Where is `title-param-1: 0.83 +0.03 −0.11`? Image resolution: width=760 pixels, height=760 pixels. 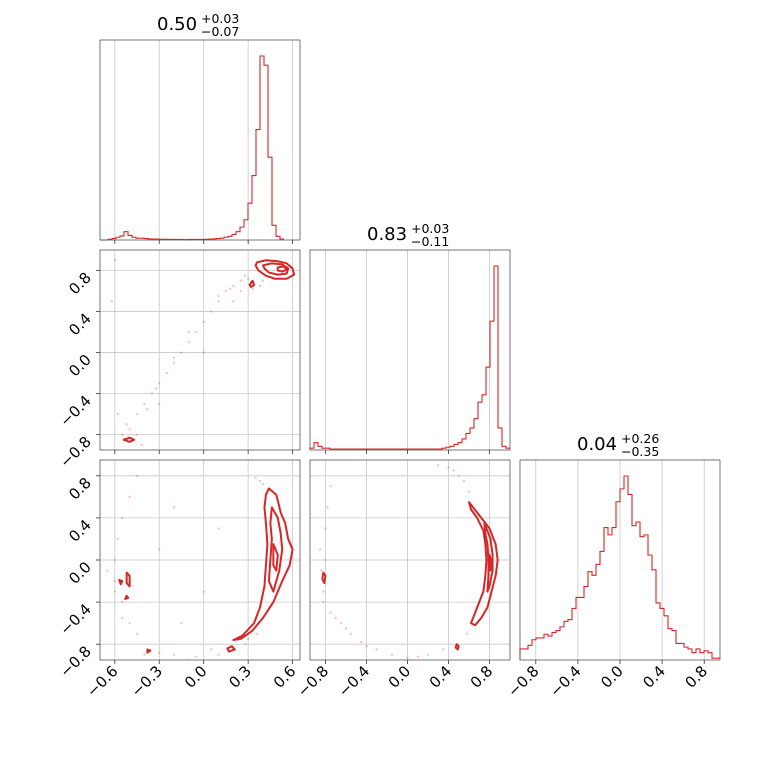
title-param-1: 0.83 +0.03 −0.11 is located at coordinates (408, 235).